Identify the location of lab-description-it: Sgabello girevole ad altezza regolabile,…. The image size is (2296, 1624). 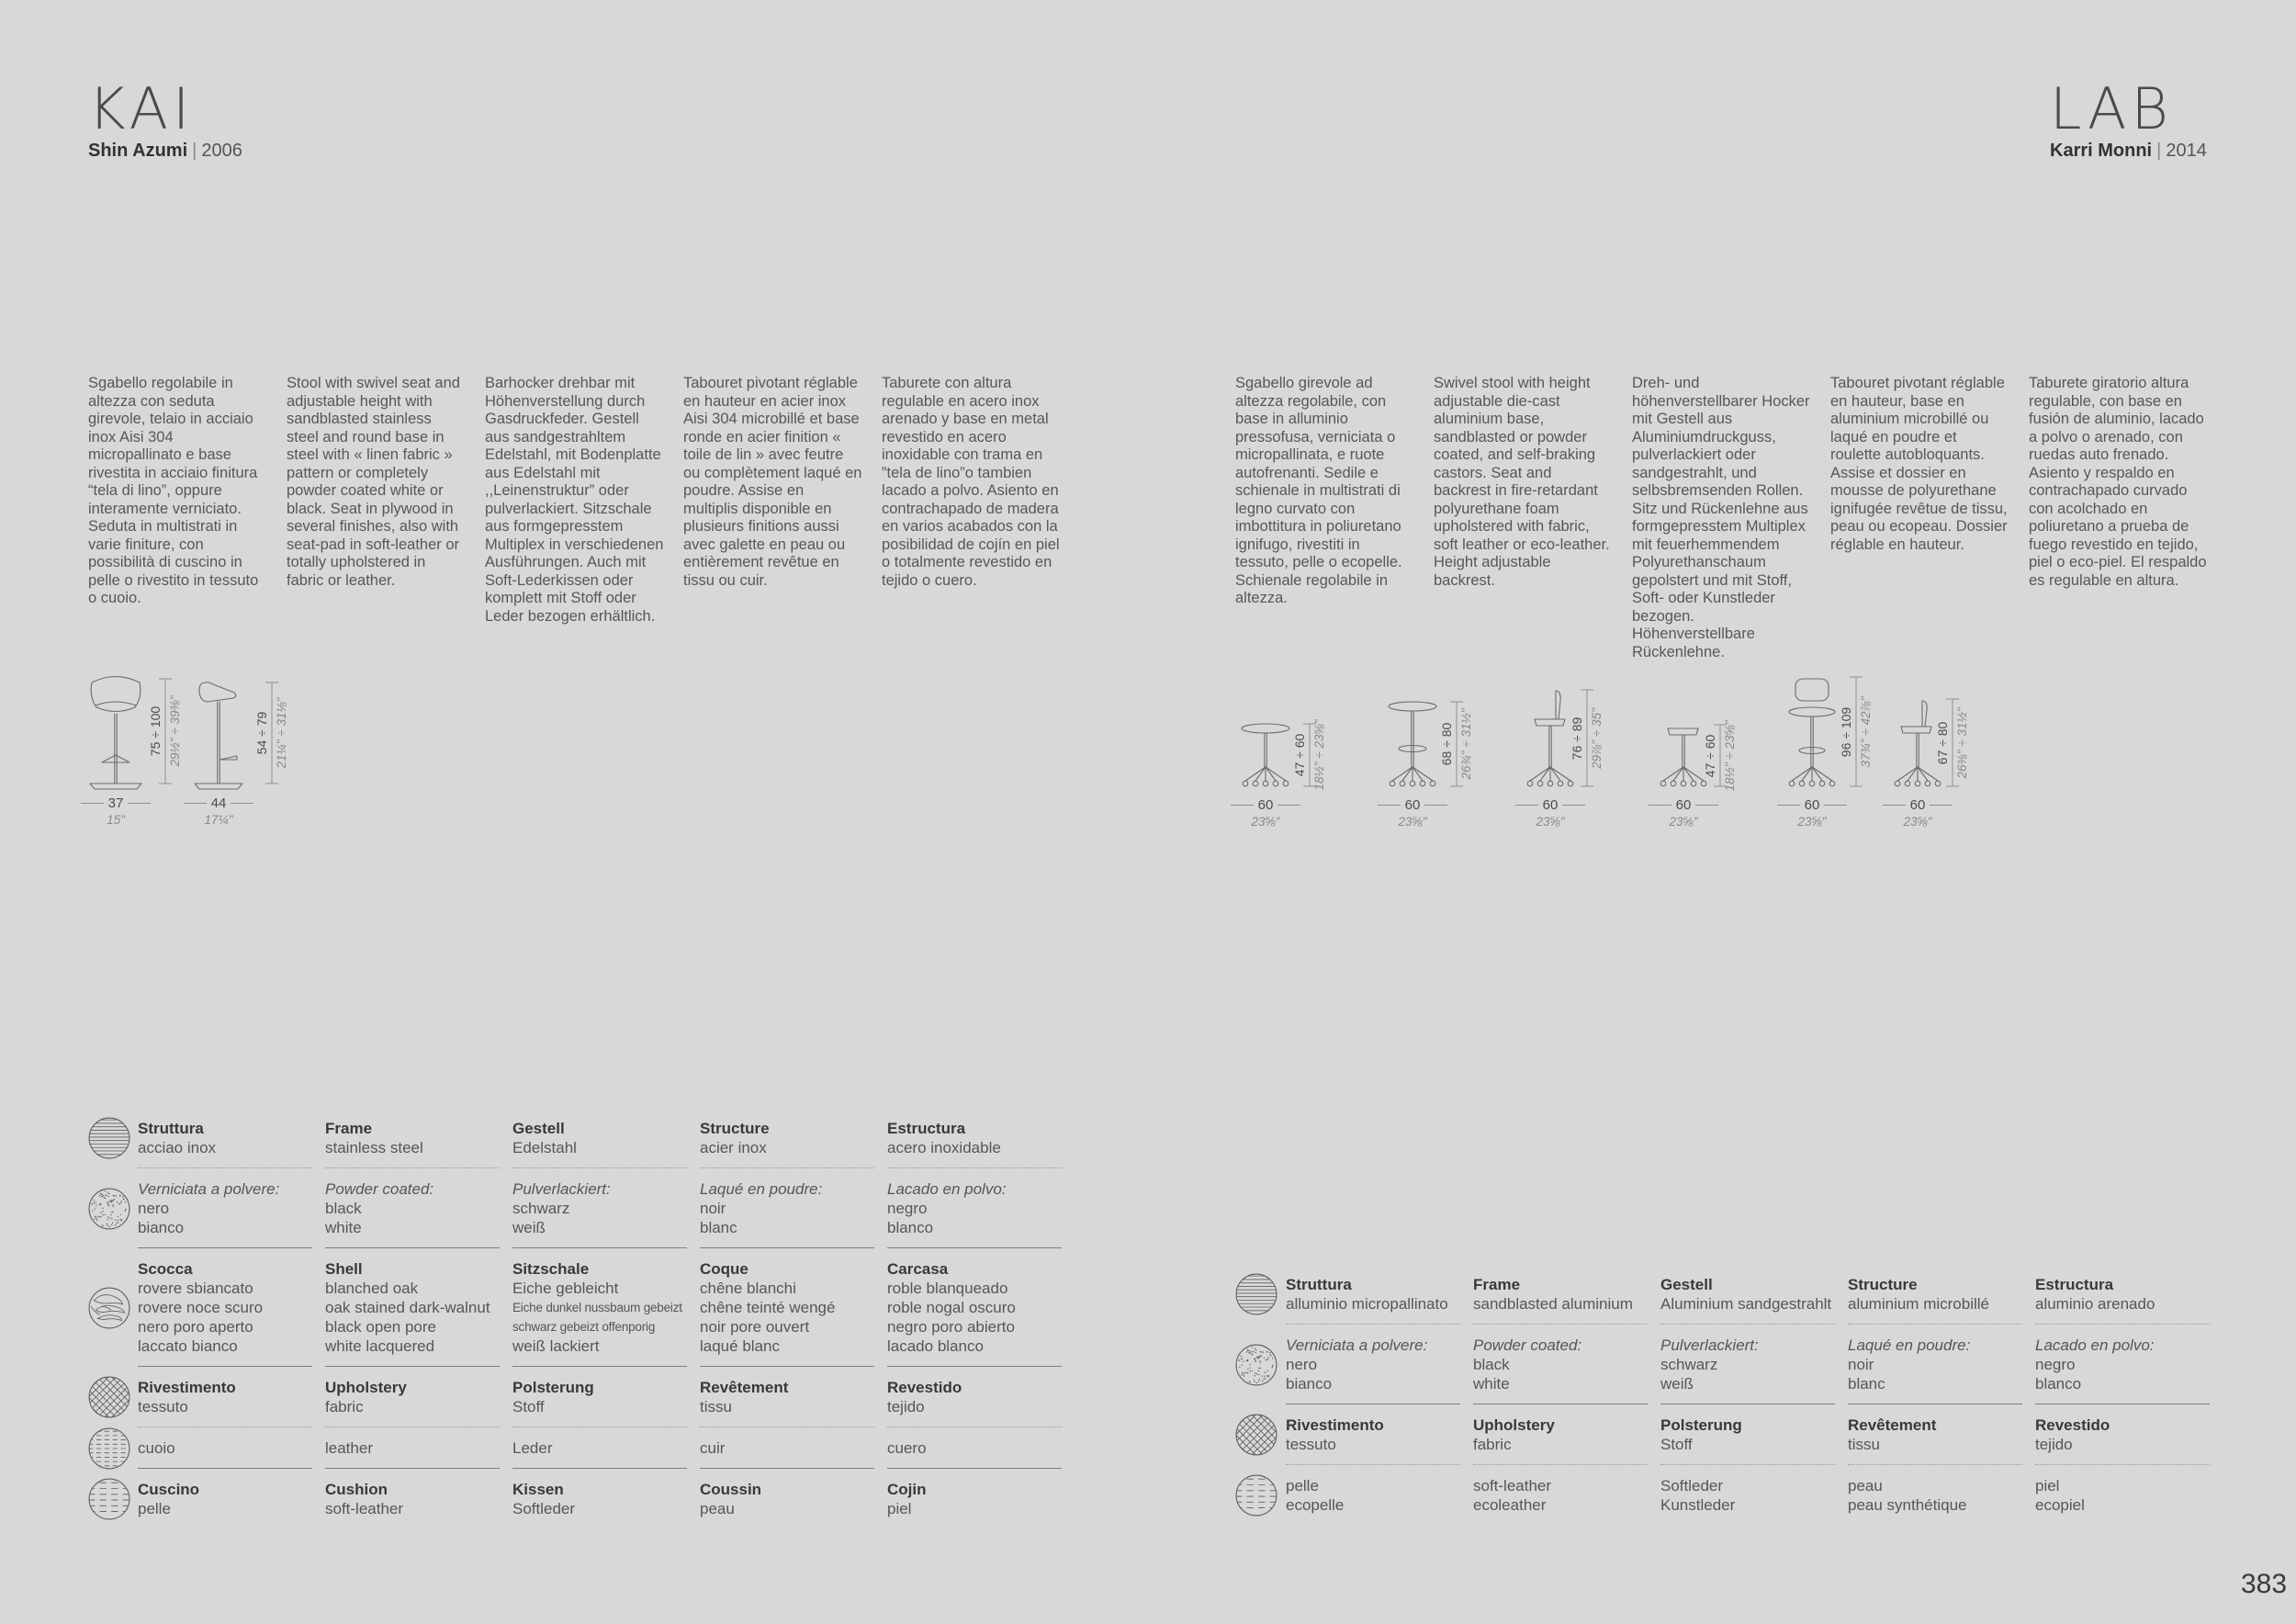
(1318, 490).